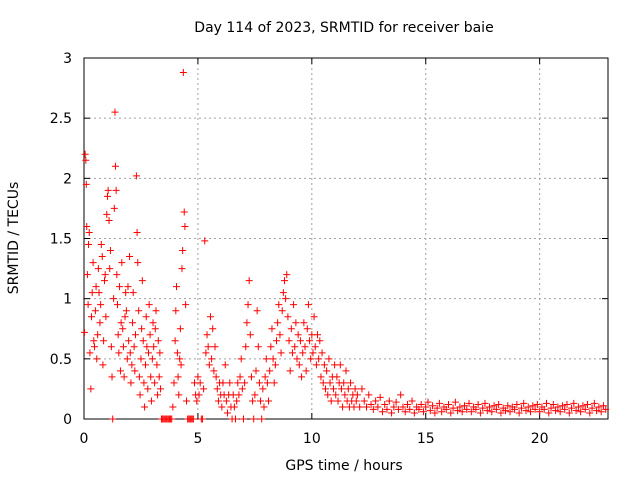 This screenshot has width=640, height=480. Describe the element at coordinates (67, 179) in the screenshot. I see `y-tick-label: 2` at that location.